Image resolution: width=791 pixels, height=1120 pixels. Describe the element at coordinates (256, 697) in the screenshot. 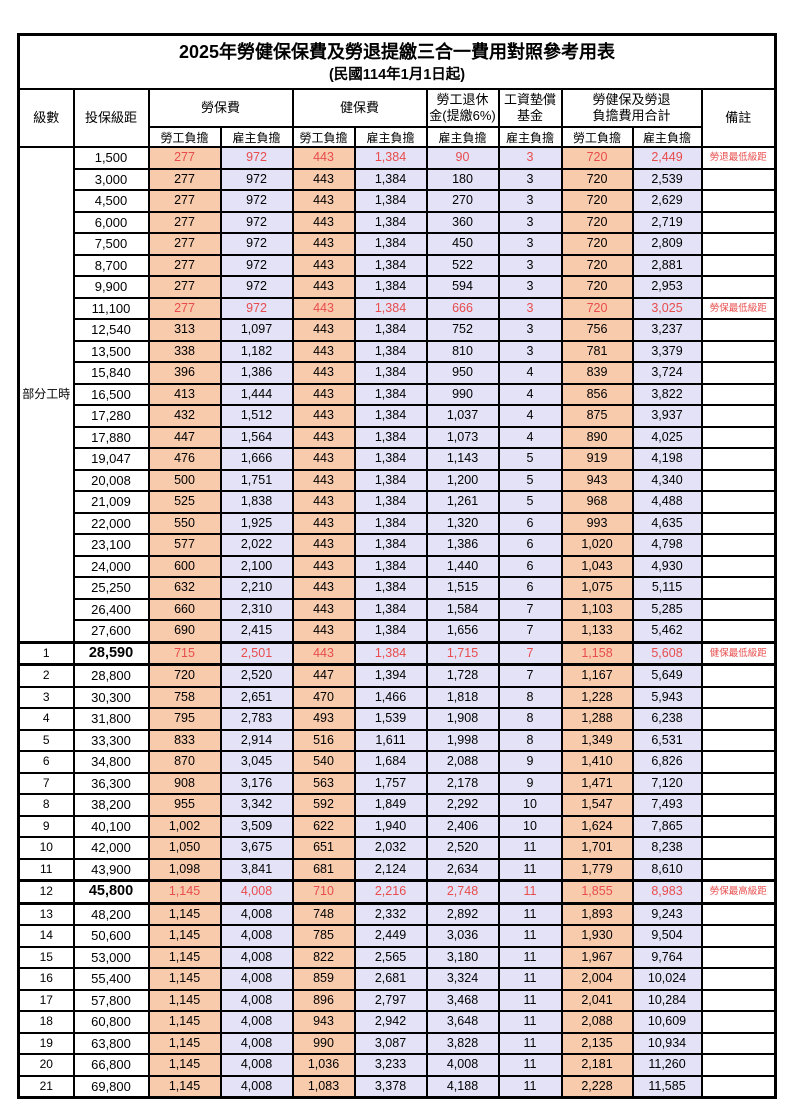

I see `labor-employer-cell: 2,651` at that location.